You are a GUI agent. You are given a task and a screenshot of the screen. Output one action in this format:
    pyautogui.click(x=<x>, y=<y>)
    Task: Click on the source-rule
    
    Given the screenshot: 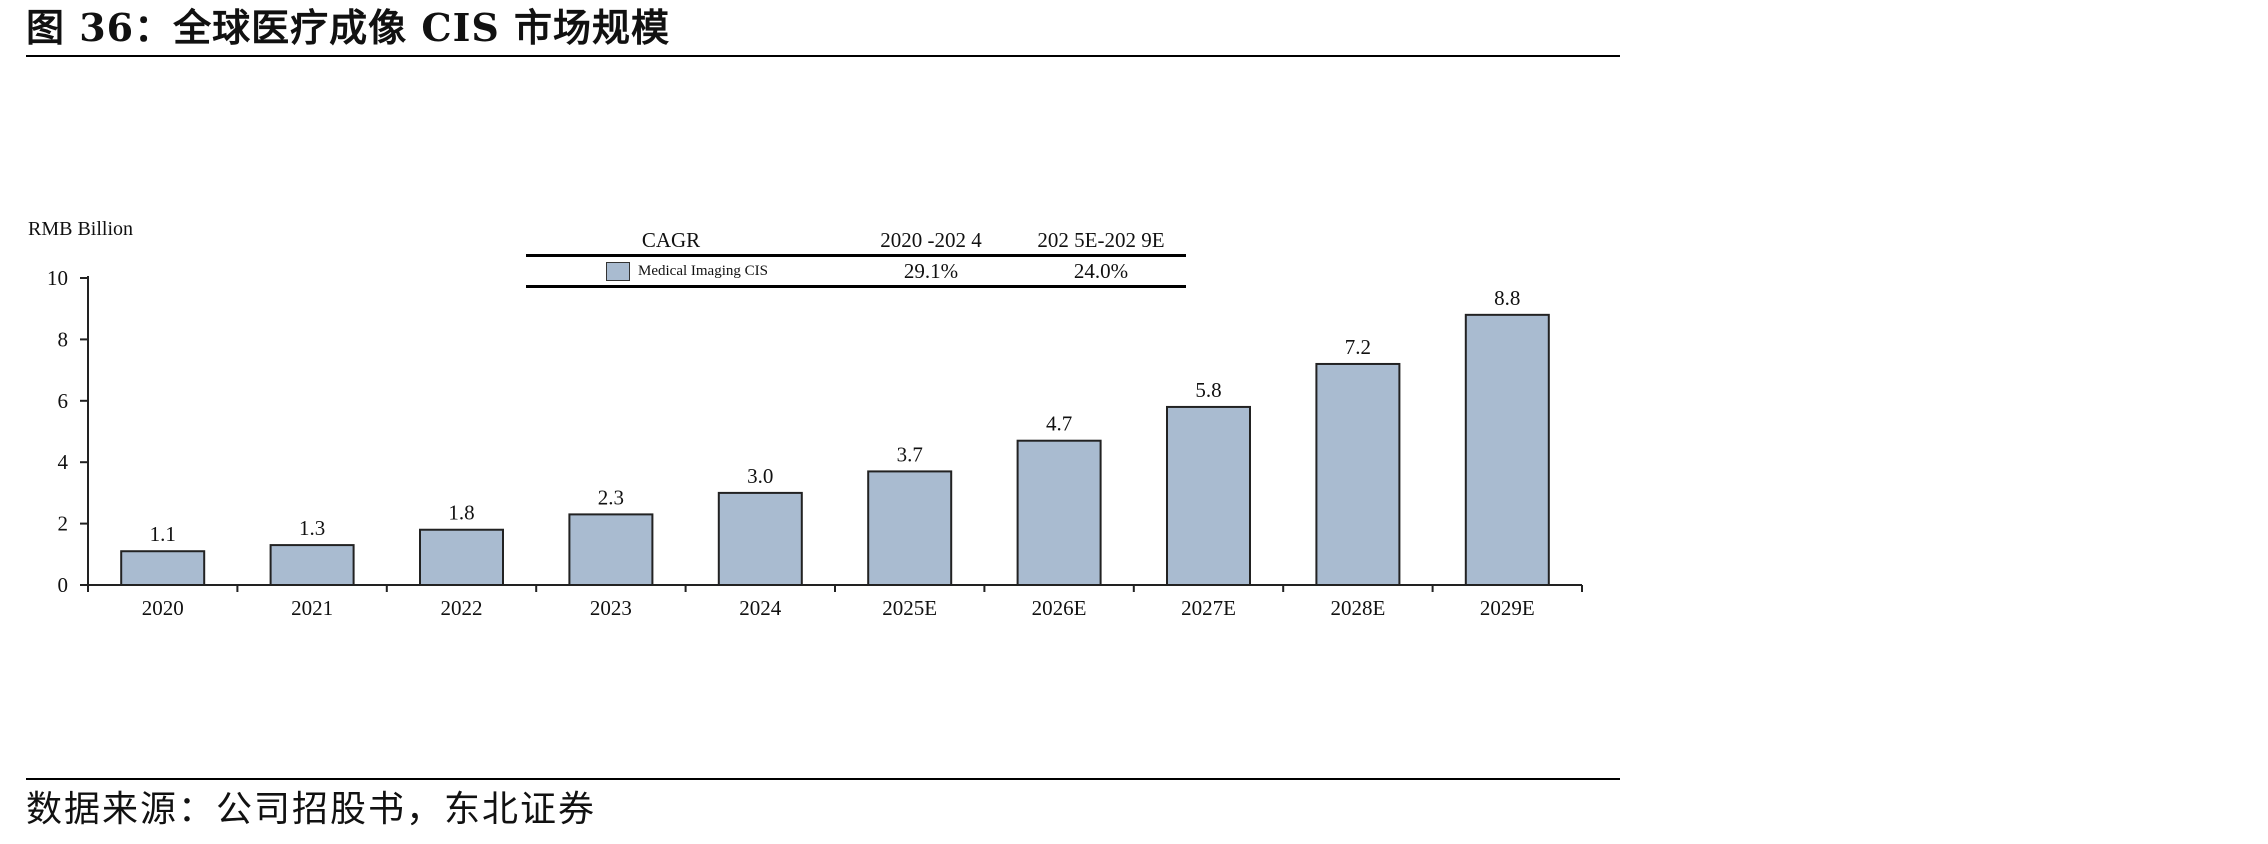 What is the action you would take?
    pyautogui.click(x=823, y=779)
    